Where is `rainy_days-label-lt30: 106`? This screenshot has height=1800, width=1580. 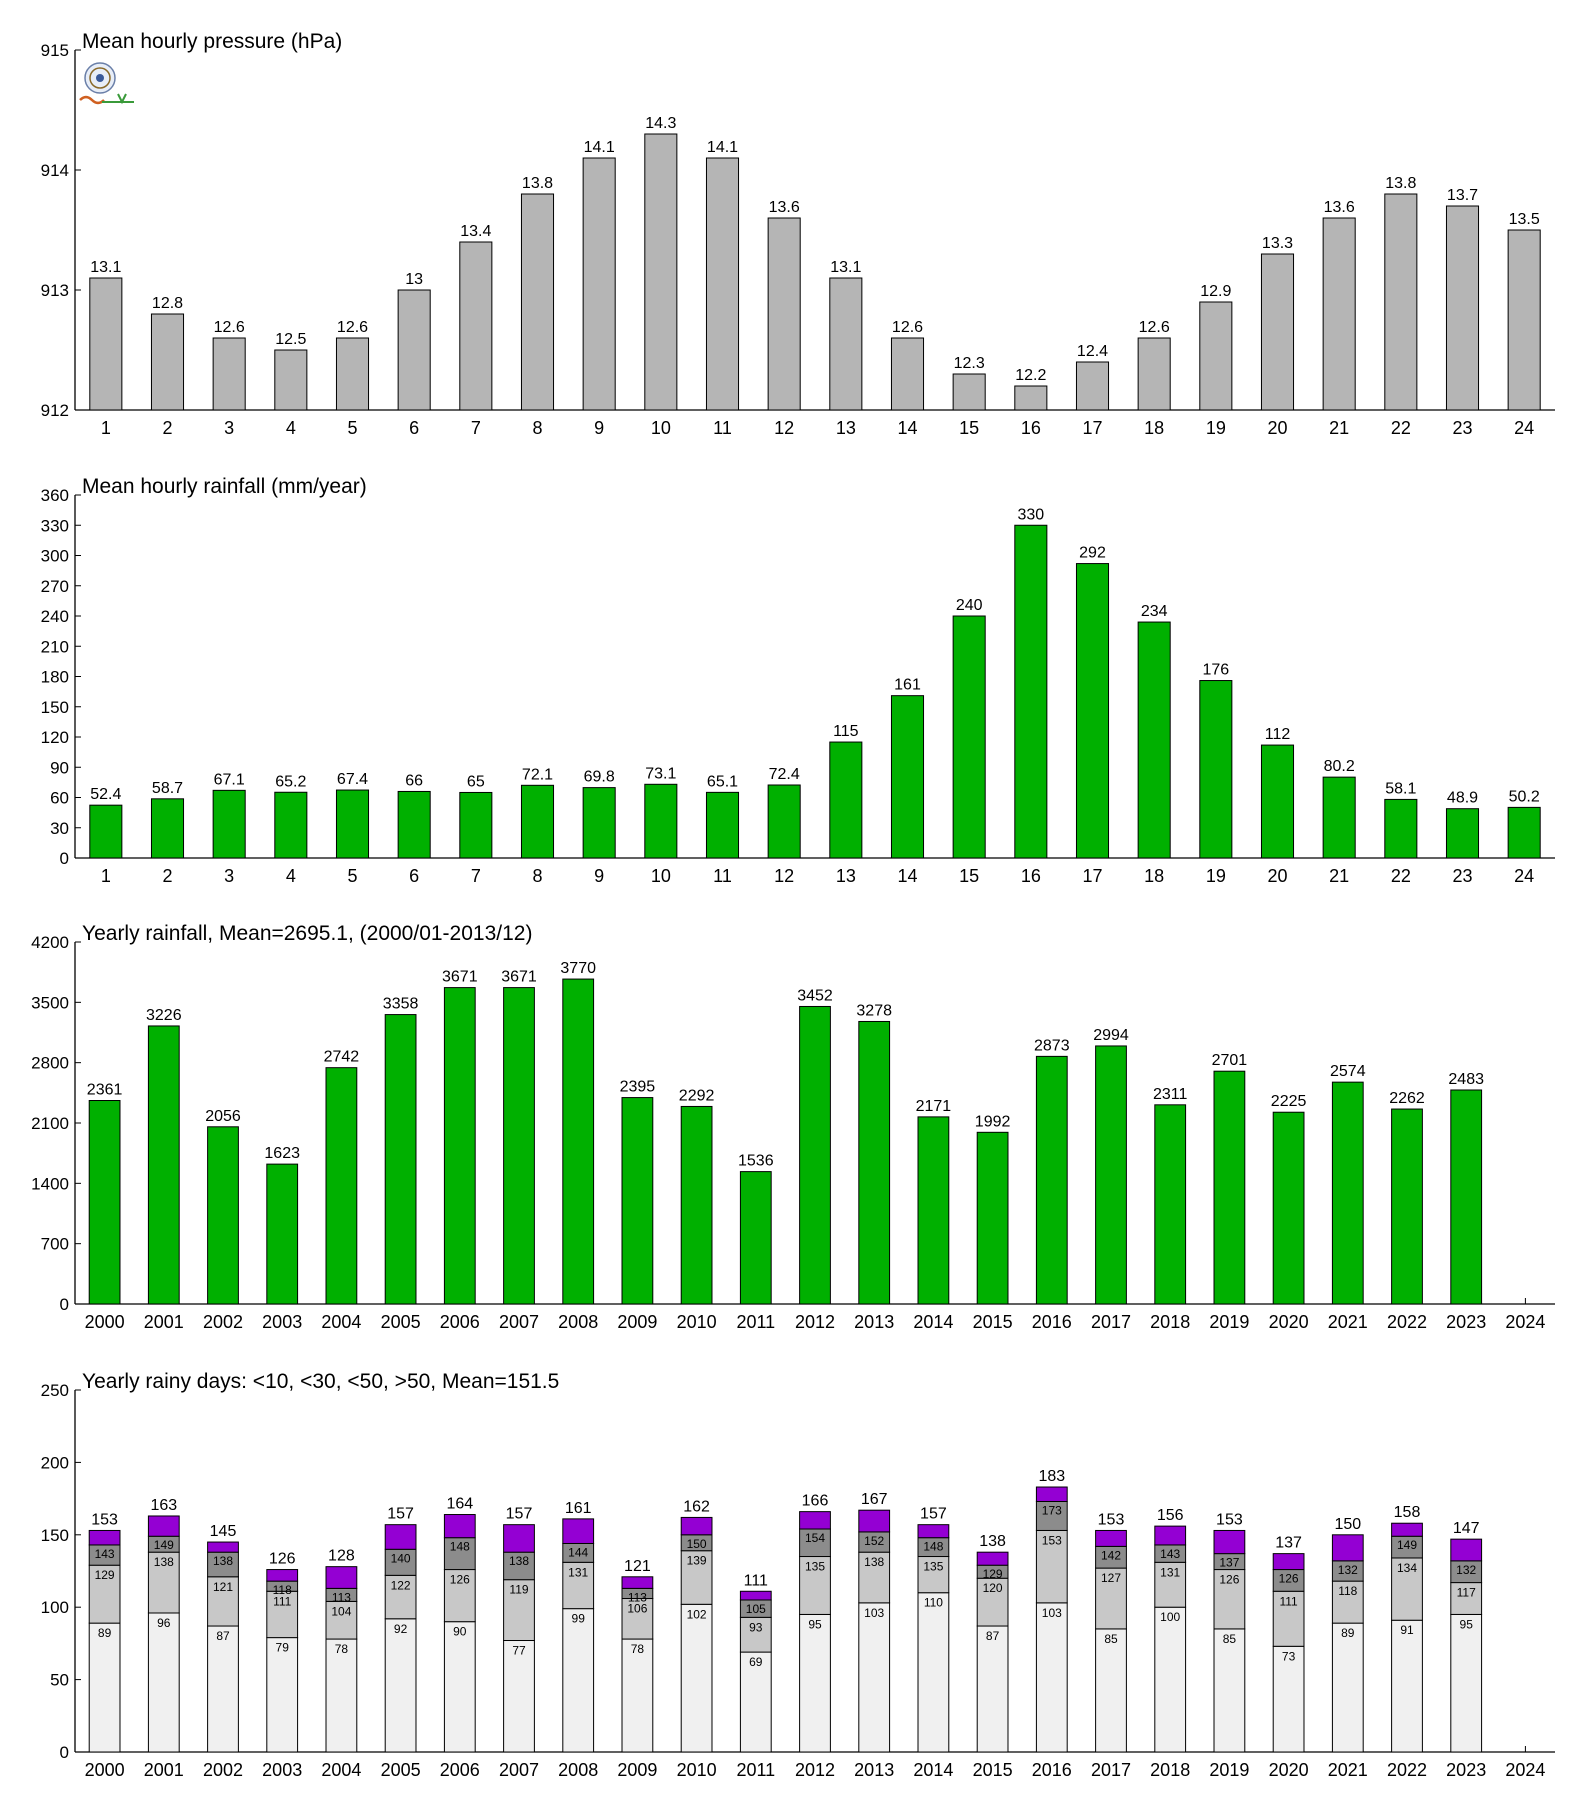 rainy_days-label-lt30: 106 is located at coordinates (637, 1609).